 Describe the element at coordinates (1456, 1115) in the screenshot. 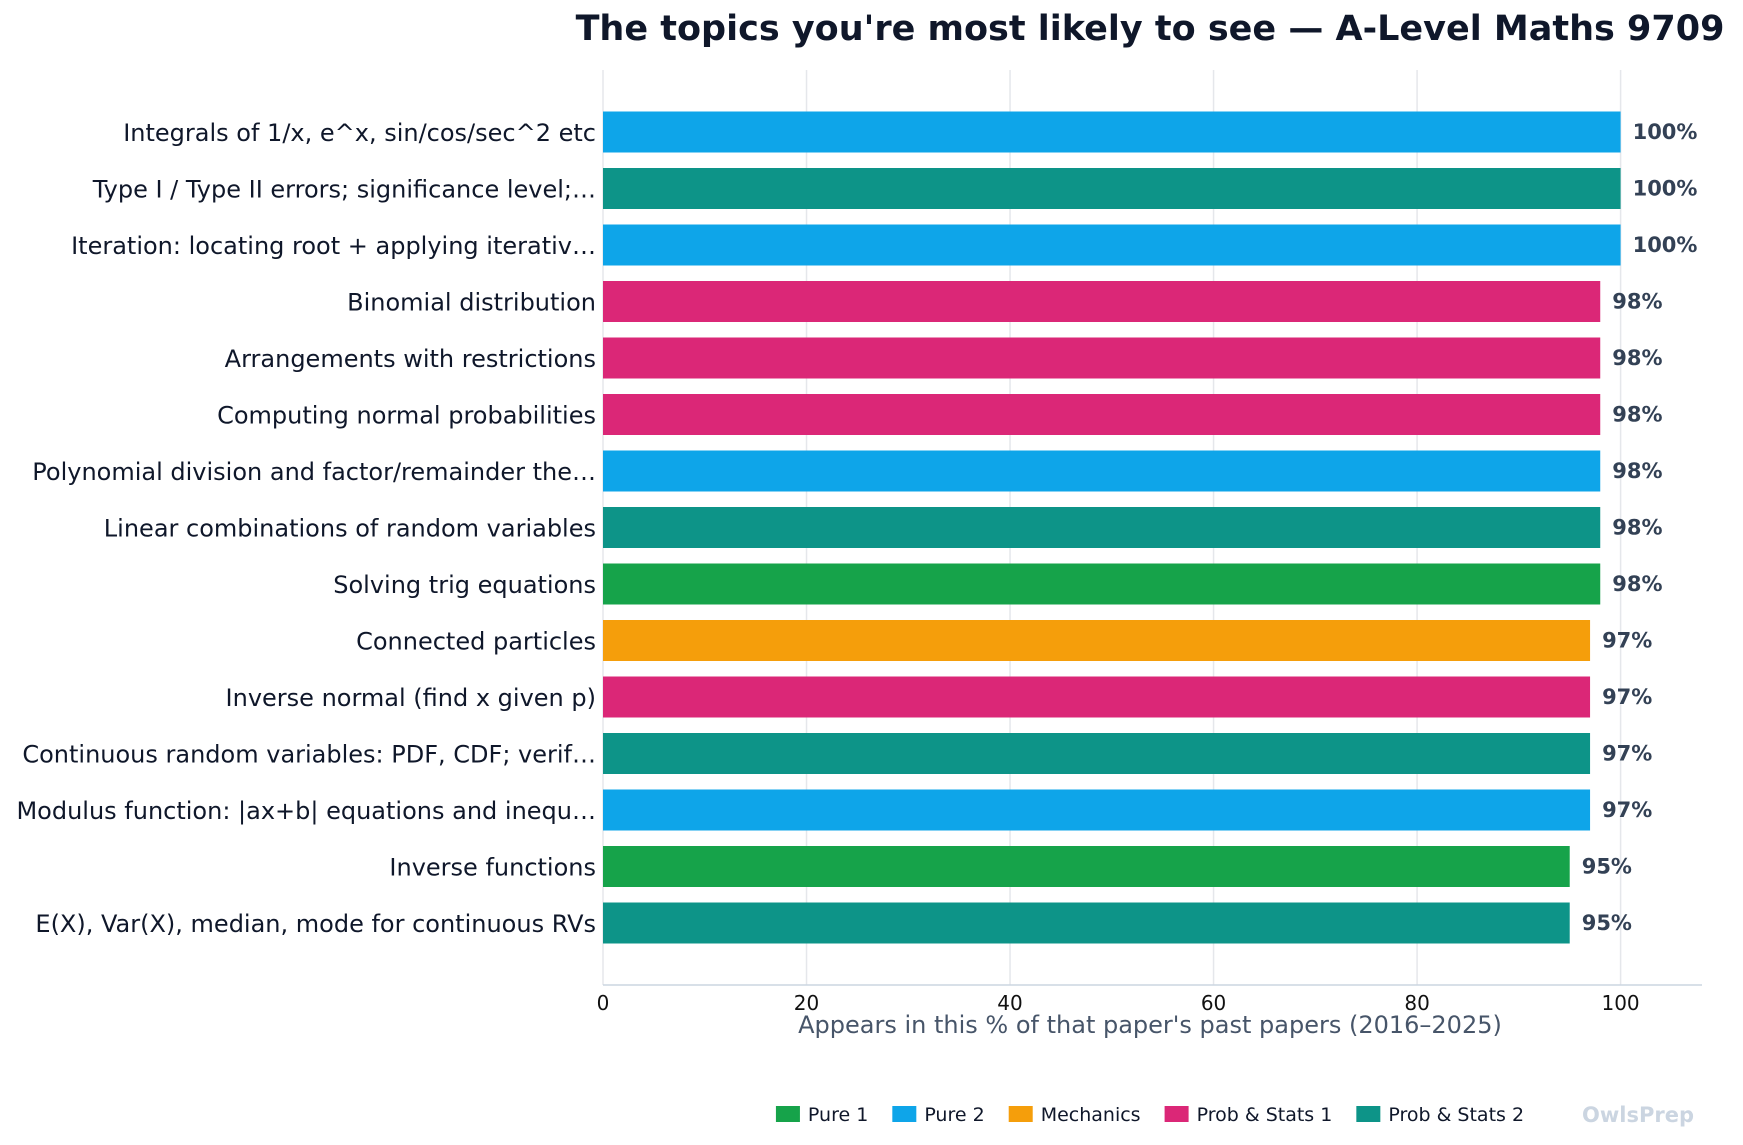

I see `legend-label: Prob & Stats 2` at that location.